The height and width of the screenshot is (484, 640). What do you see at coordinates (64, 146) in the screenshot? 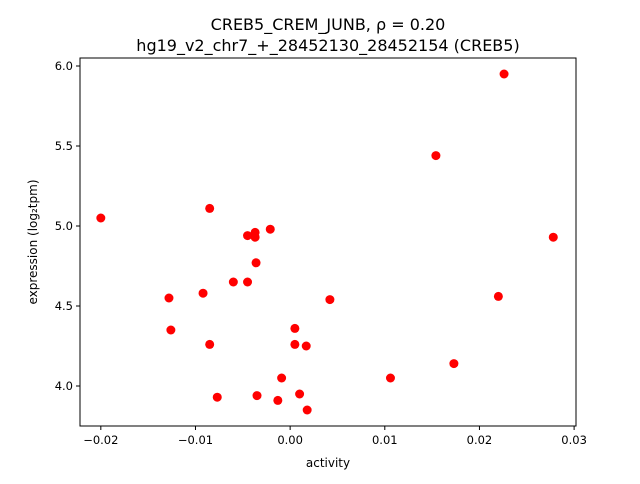
I see `y-tick-label: 5.5` at bounding box center [64, 146].